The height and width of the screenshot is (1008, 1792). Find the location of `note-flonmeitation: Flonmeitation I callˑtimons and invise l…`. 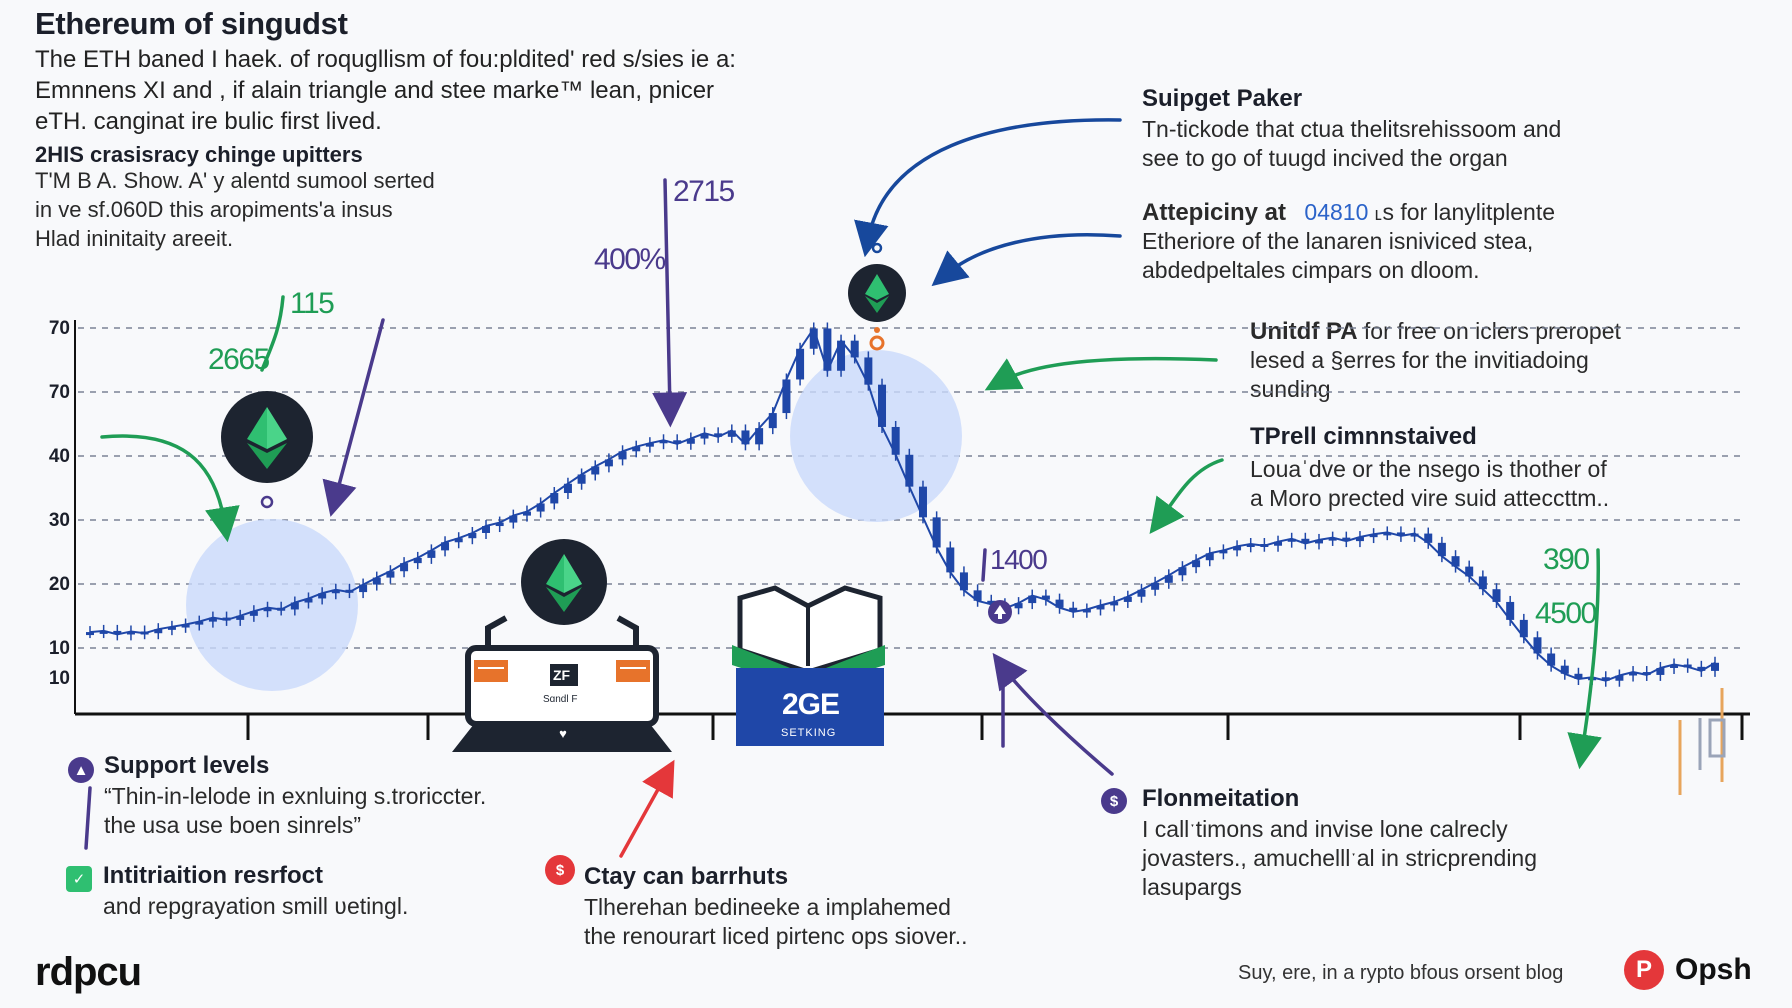

note-flonmeitation: Flonmeitation I callˑtimons and invise l… is located at coordinates (1422, 843).